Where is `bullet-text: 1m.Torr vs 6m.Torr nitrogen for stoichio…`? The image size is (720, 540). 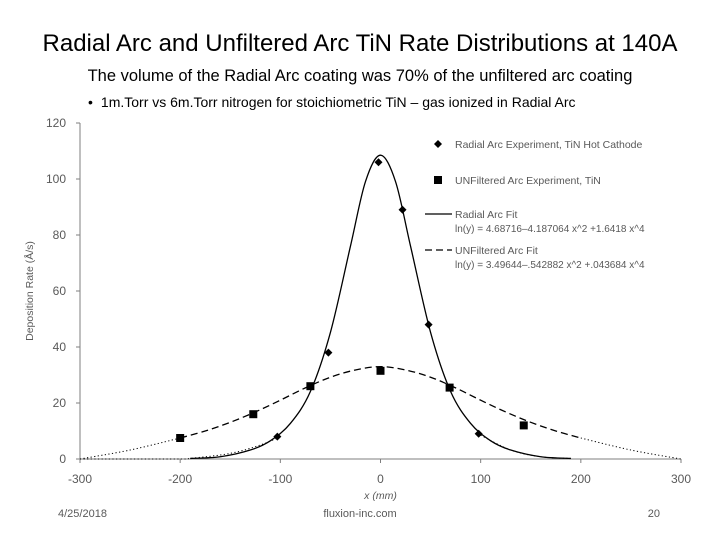 bullet-text: 1m.Torr vs 6m.Torr nitrogen for stoichio… is located at coordinates (338, 102).